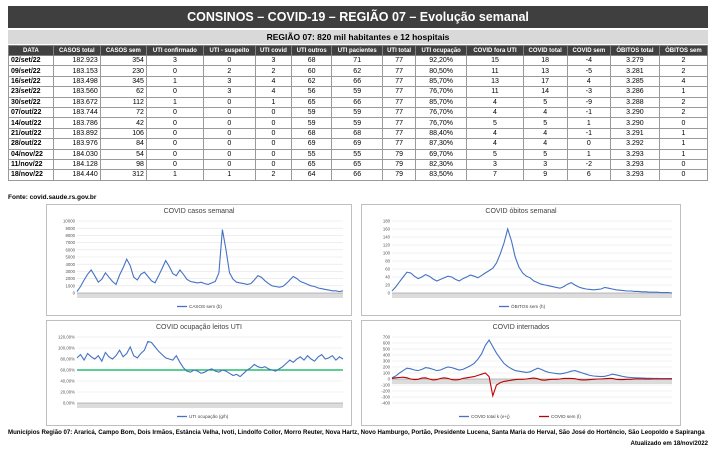  What do you see at coordinates (669, 443) in the screenshot?
I see `updated-date: Atualizado em 18/nov/2022` at bounding box center [669, 443].